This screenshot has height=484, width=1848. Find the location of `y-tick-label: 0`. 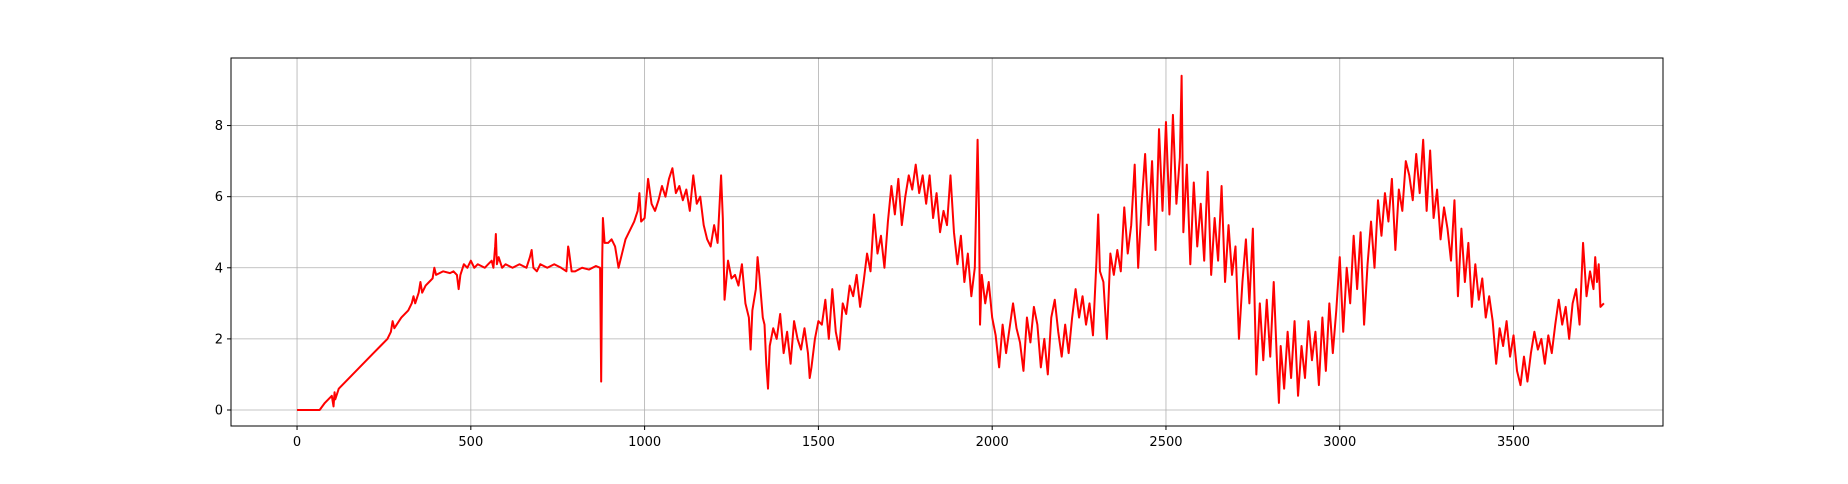

y-tick-label: 0 is located at coordinates (219, 411).